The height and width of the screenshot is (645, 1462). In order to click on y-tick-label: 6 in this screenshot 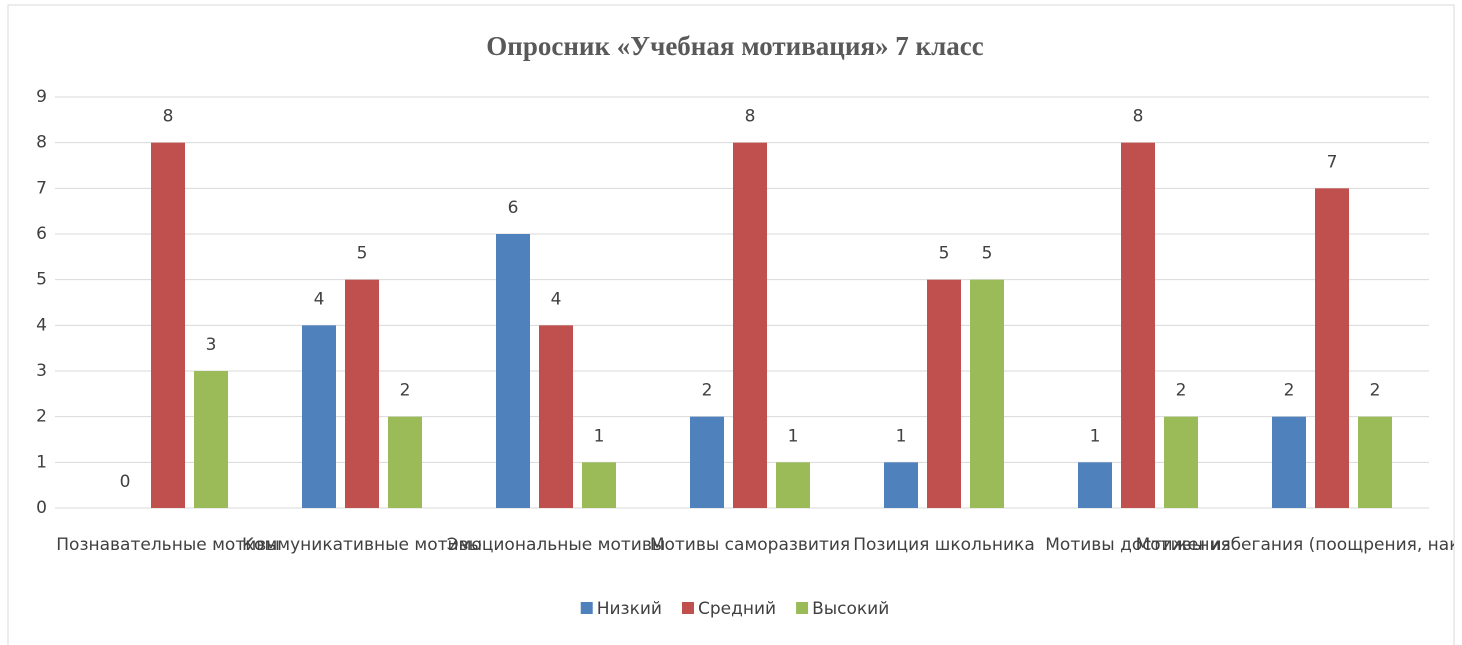, I will do `click(41, 234)`.